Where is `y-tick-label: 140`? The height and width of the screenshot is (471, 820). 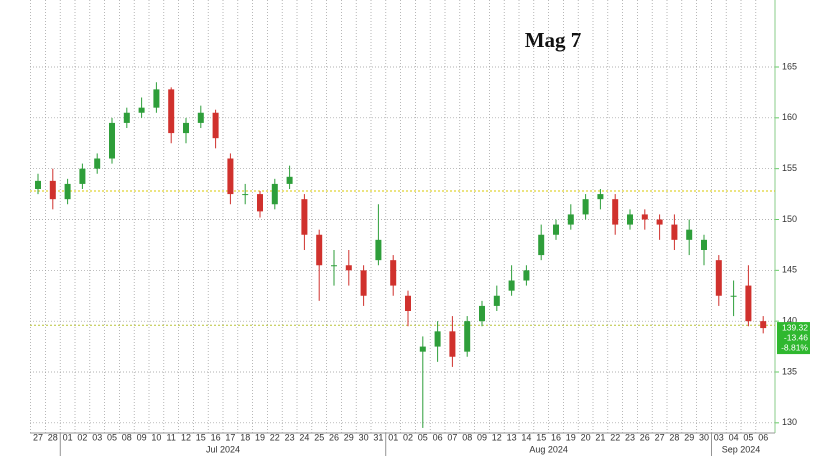
y-tick-label: 140 is located at coordinates (789, 321).